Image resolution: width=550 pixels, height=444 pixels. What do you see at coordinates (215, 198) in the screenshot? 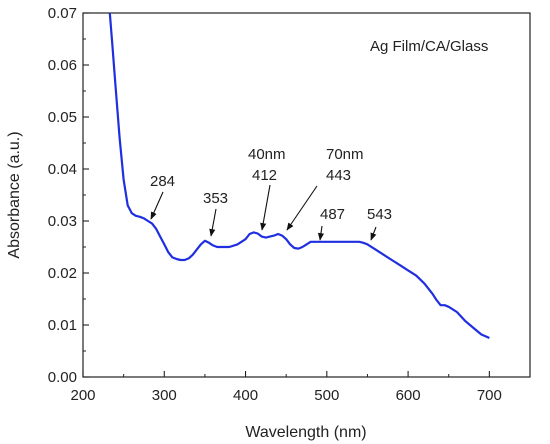
I see `annotation-353: 353` at bounding box center [215, 198].